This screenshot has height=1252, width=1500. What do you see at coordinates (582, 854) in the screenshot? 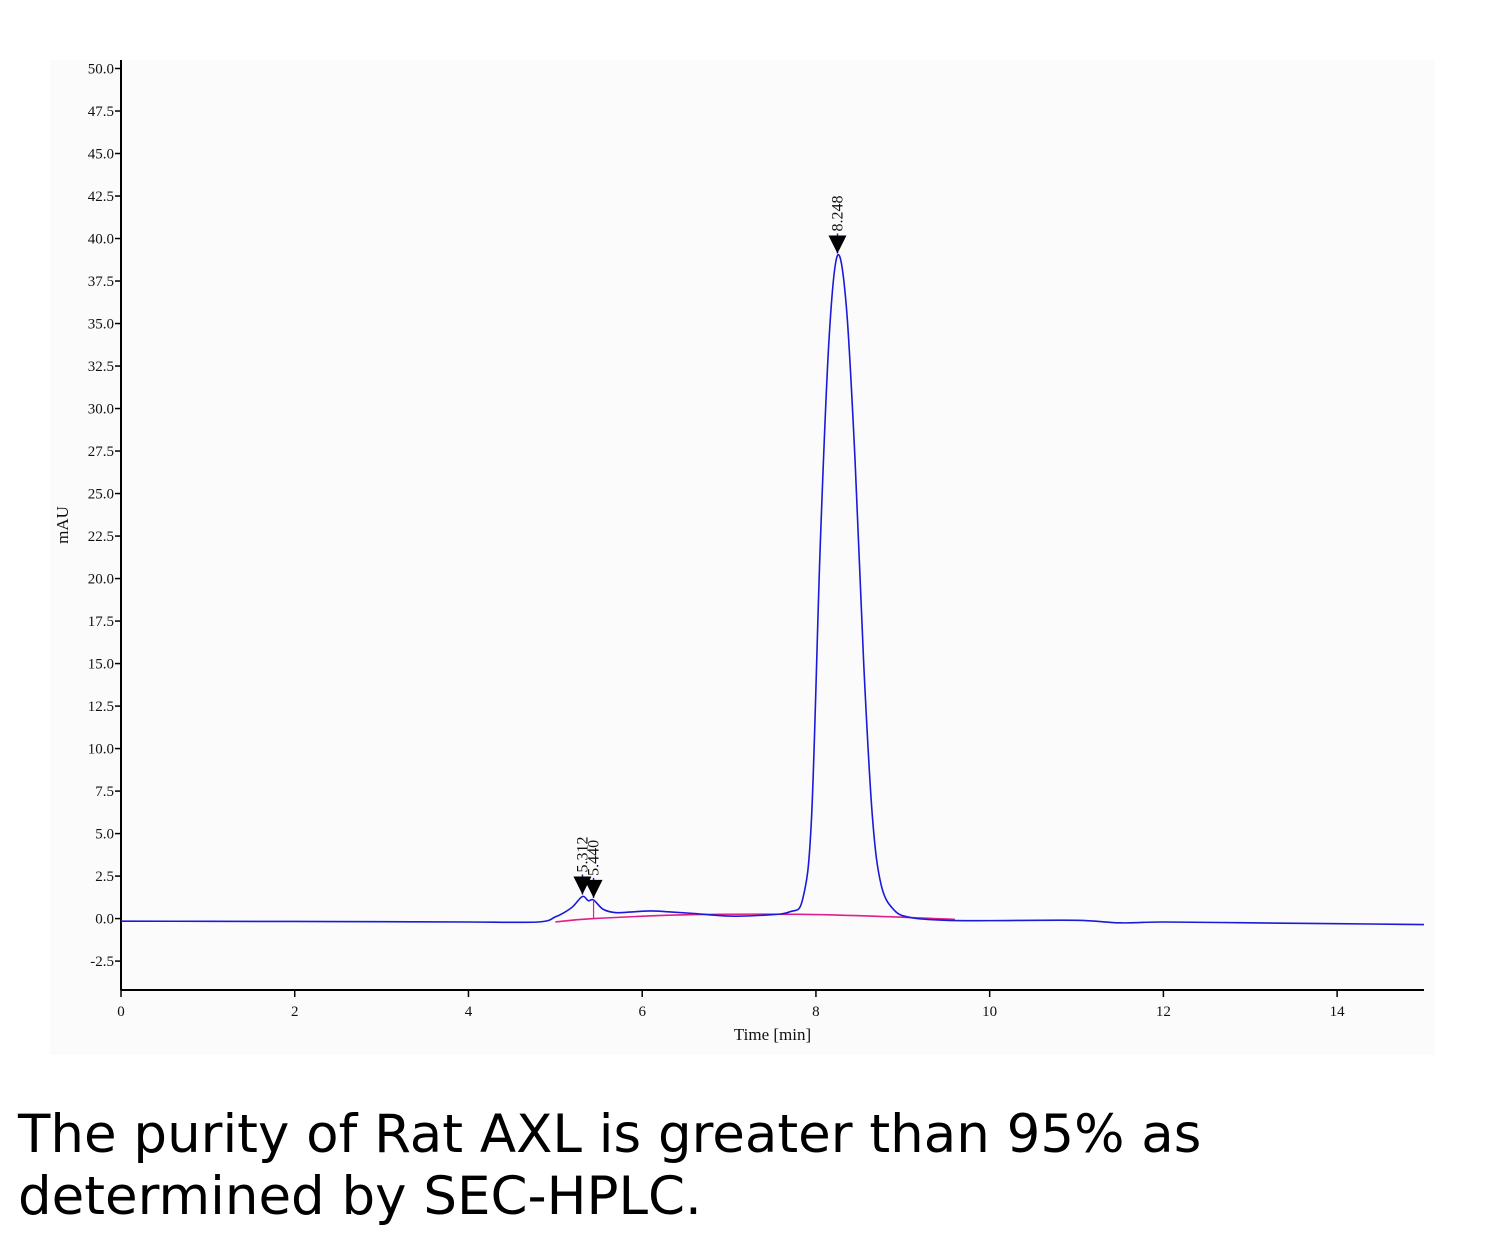
I see `peak-label: 5.312` at bounding box center [582, 854].